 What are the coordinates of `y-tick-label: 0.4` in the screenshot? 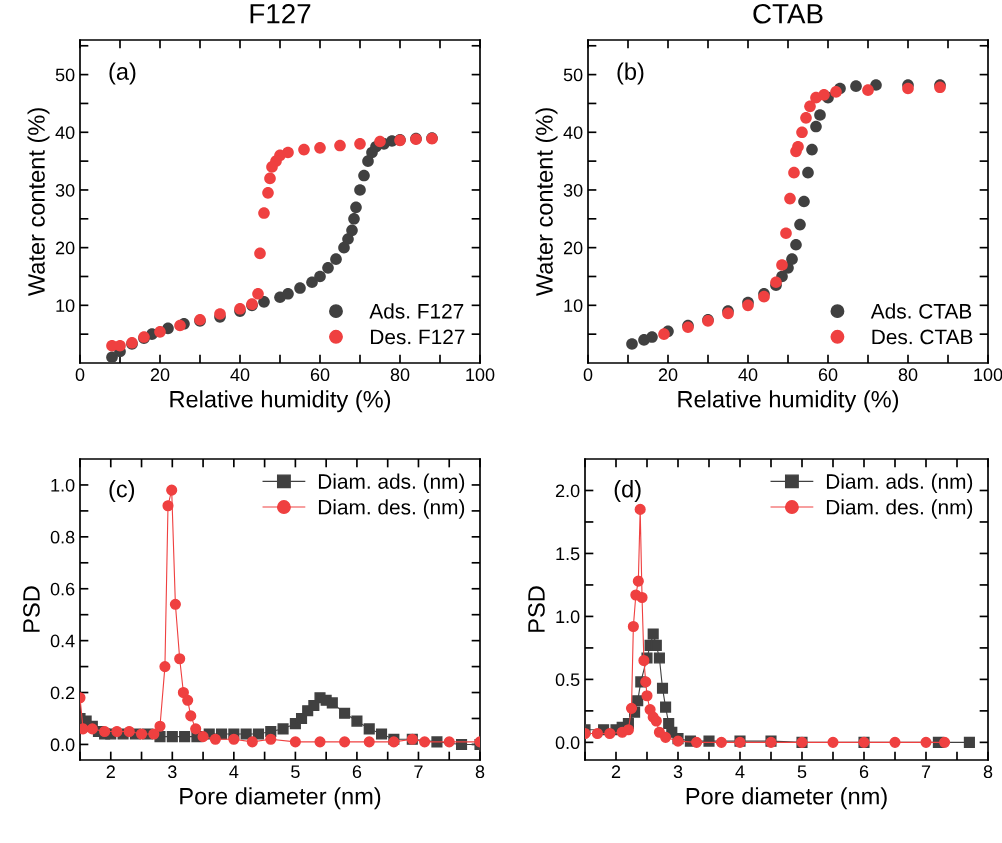 It's located at (62, 641).